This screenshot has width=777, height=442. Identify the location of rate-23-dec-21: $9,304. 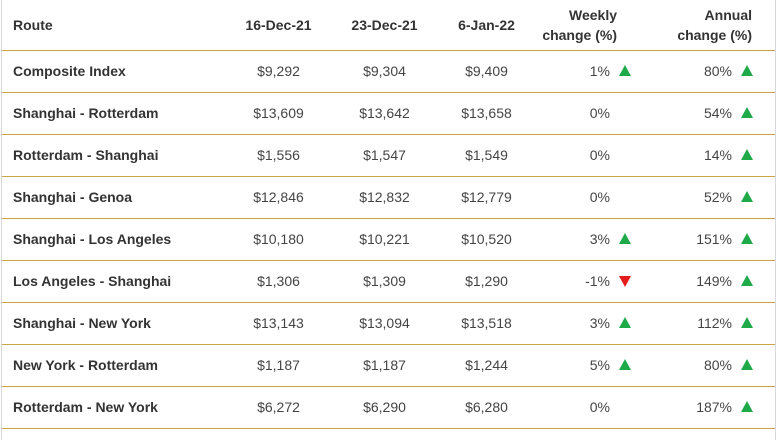
(384, 71).